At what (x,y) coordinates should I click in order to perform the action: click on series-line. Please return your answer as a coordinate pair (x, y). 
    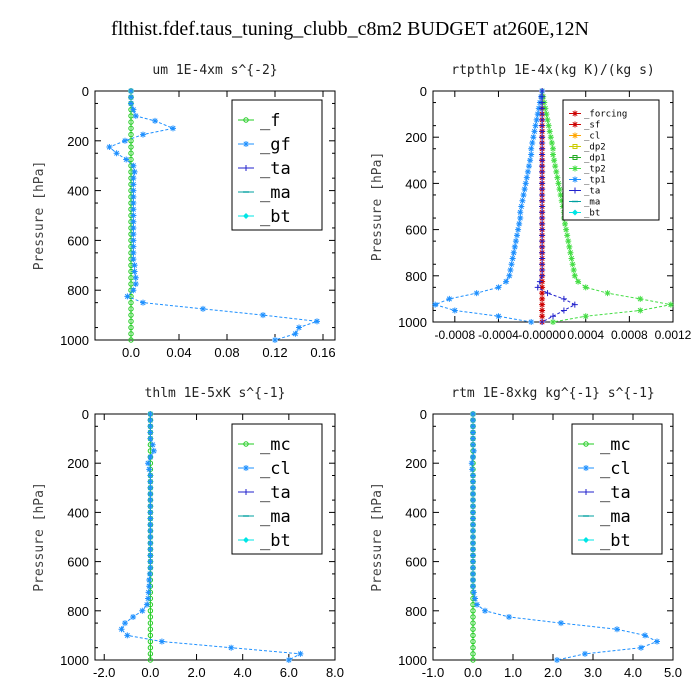
    Looking at the image, I should click on (488, 206).